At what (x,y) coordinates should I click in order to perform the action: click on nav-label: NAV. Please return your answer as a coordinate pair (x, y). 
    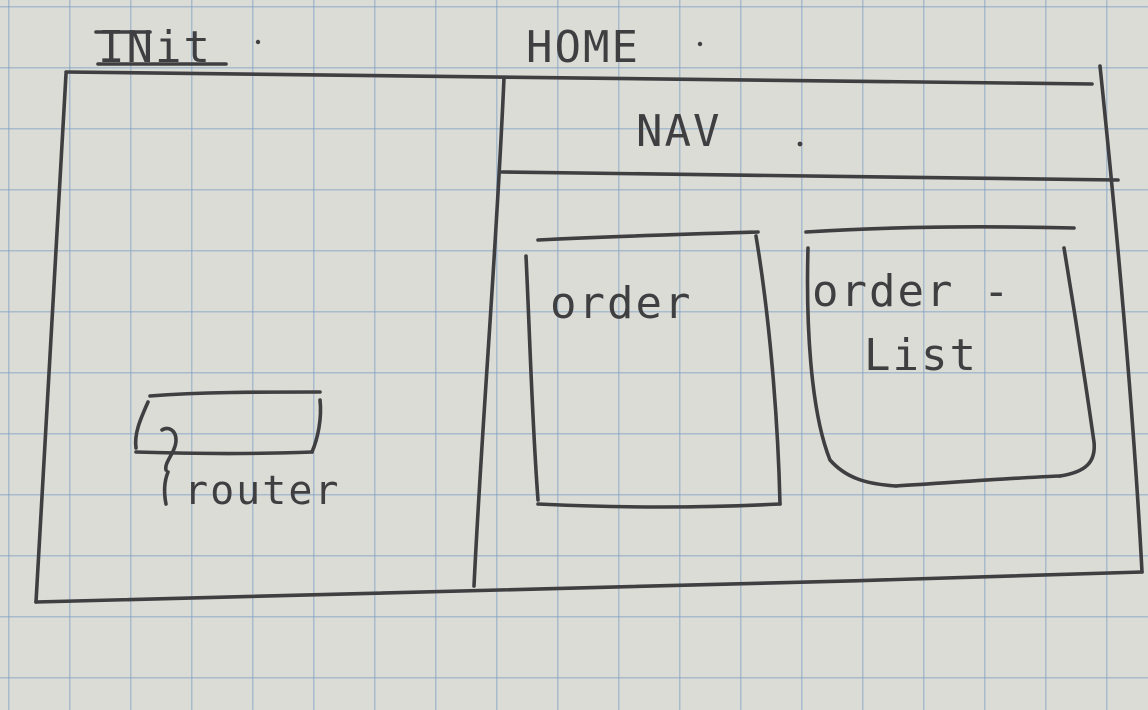
    Looking at the image, I should click on (678, 131).